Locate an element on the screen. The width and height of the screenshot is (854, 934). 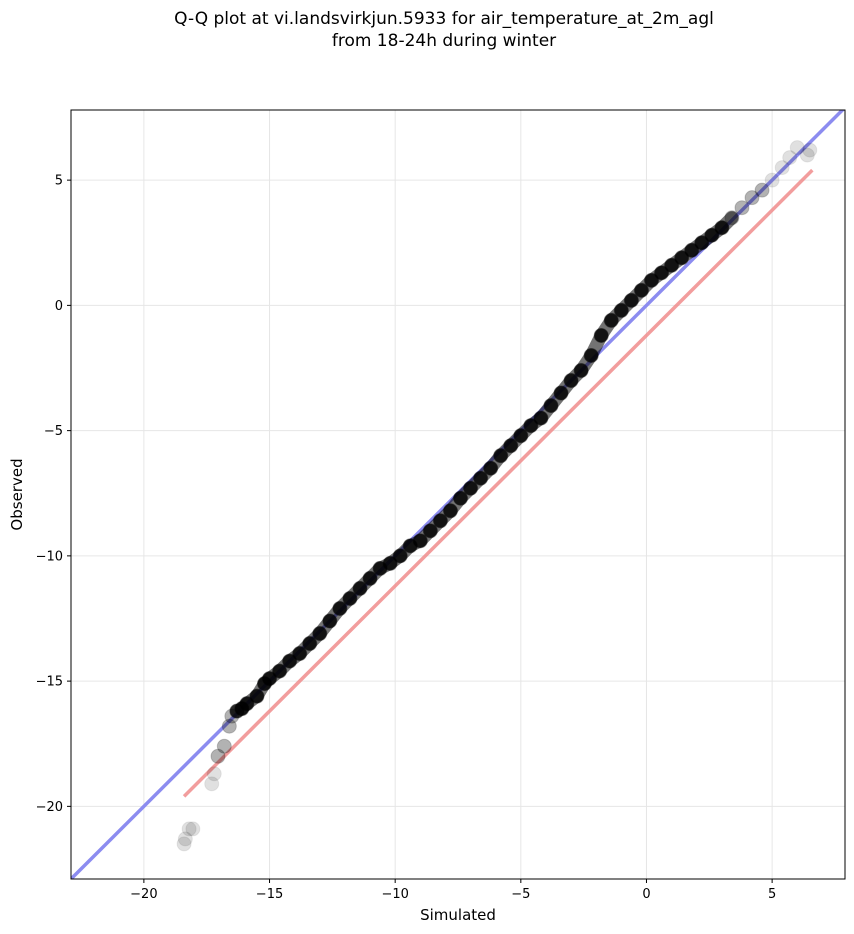
y-tick-label: 5 is located at coordinates (59, 181).